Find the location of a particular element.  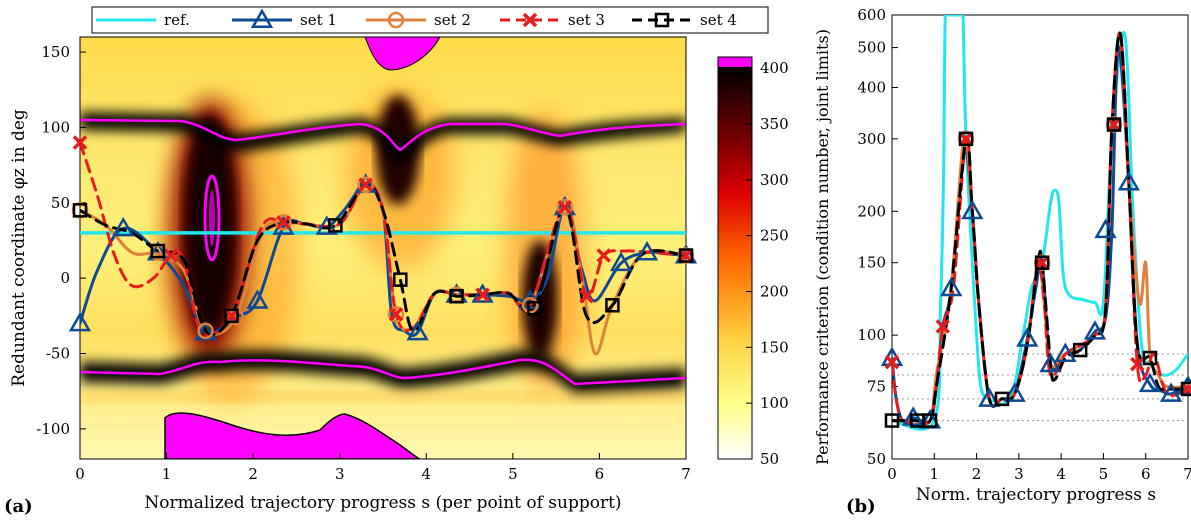

x-tick-label-b: 5 is located at coordinates (1104, 474).